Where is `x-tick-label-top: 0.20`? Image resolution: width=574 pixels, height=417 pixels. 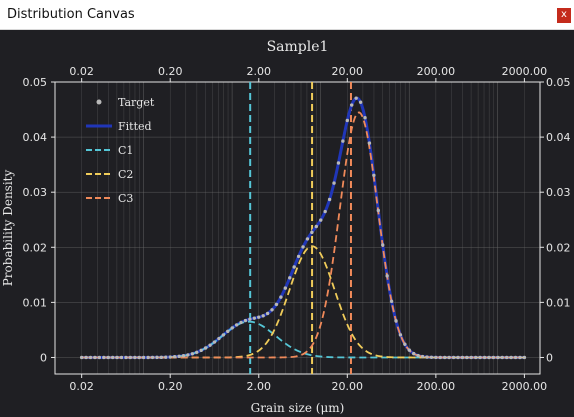 x-tick-label-top: 0.20 is located at coordinates (170, 71).